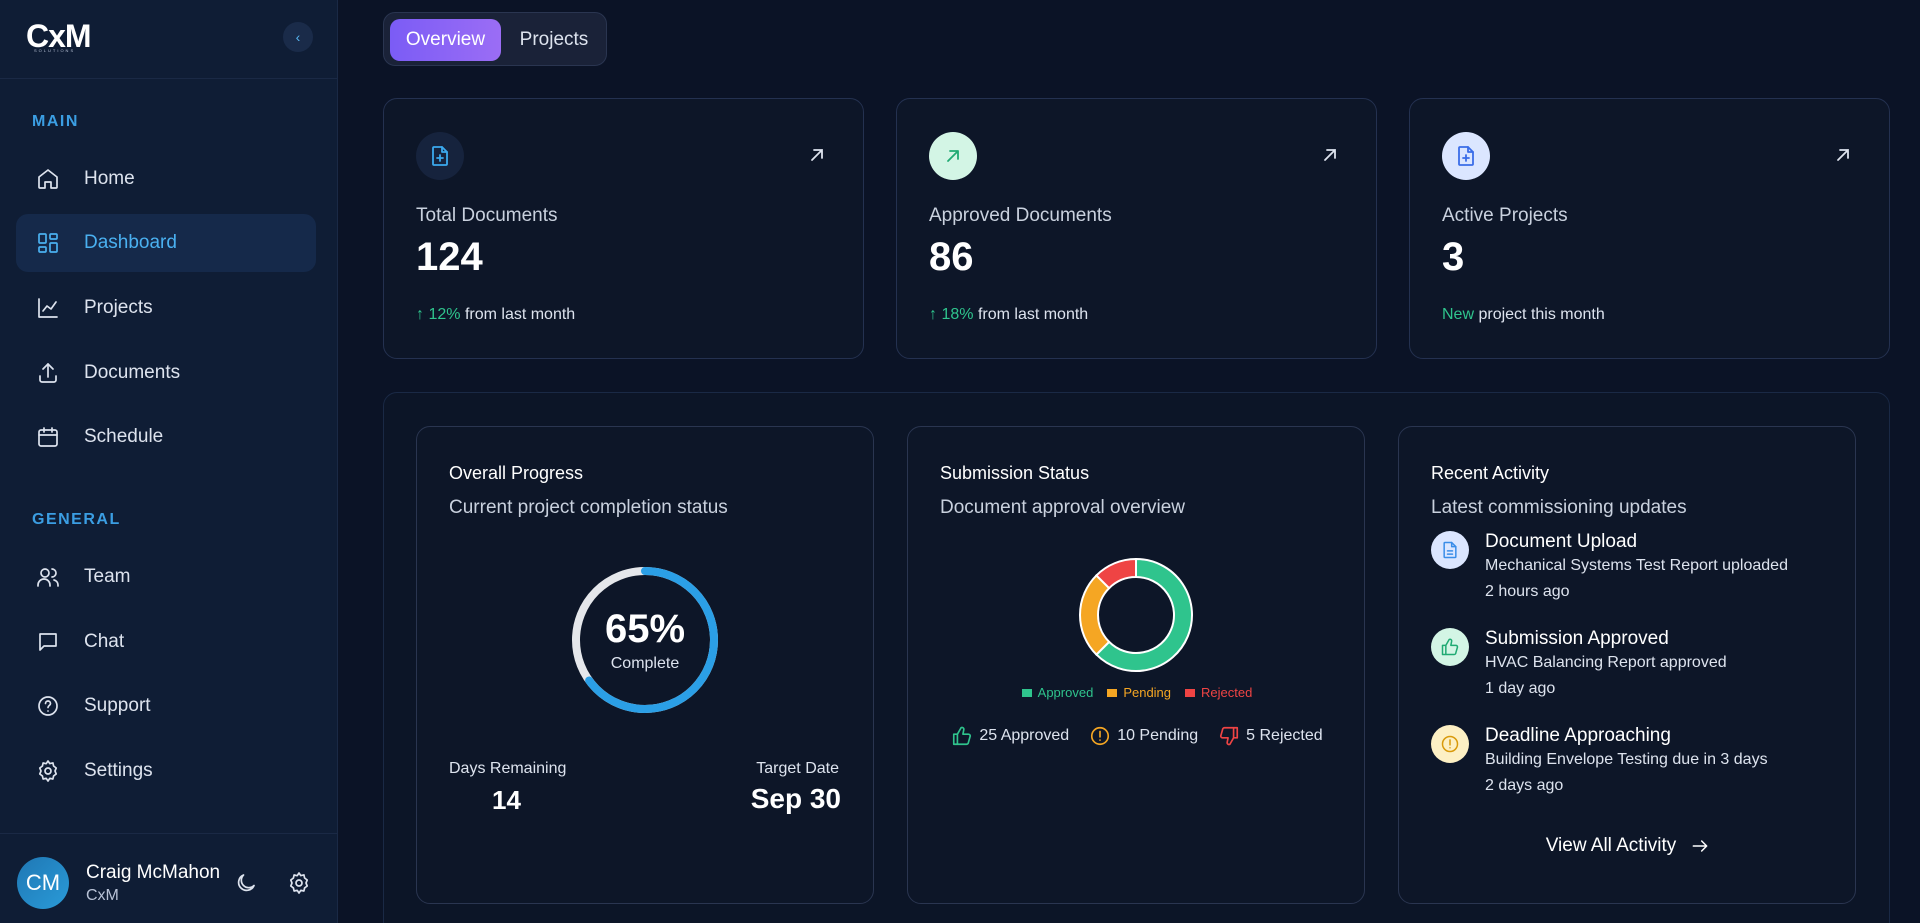 The width and height of the screenshot is (1920, 923). Describe the element at coordinates (1458, 314) in the screenshot. I see `stat-change: New` at that location.